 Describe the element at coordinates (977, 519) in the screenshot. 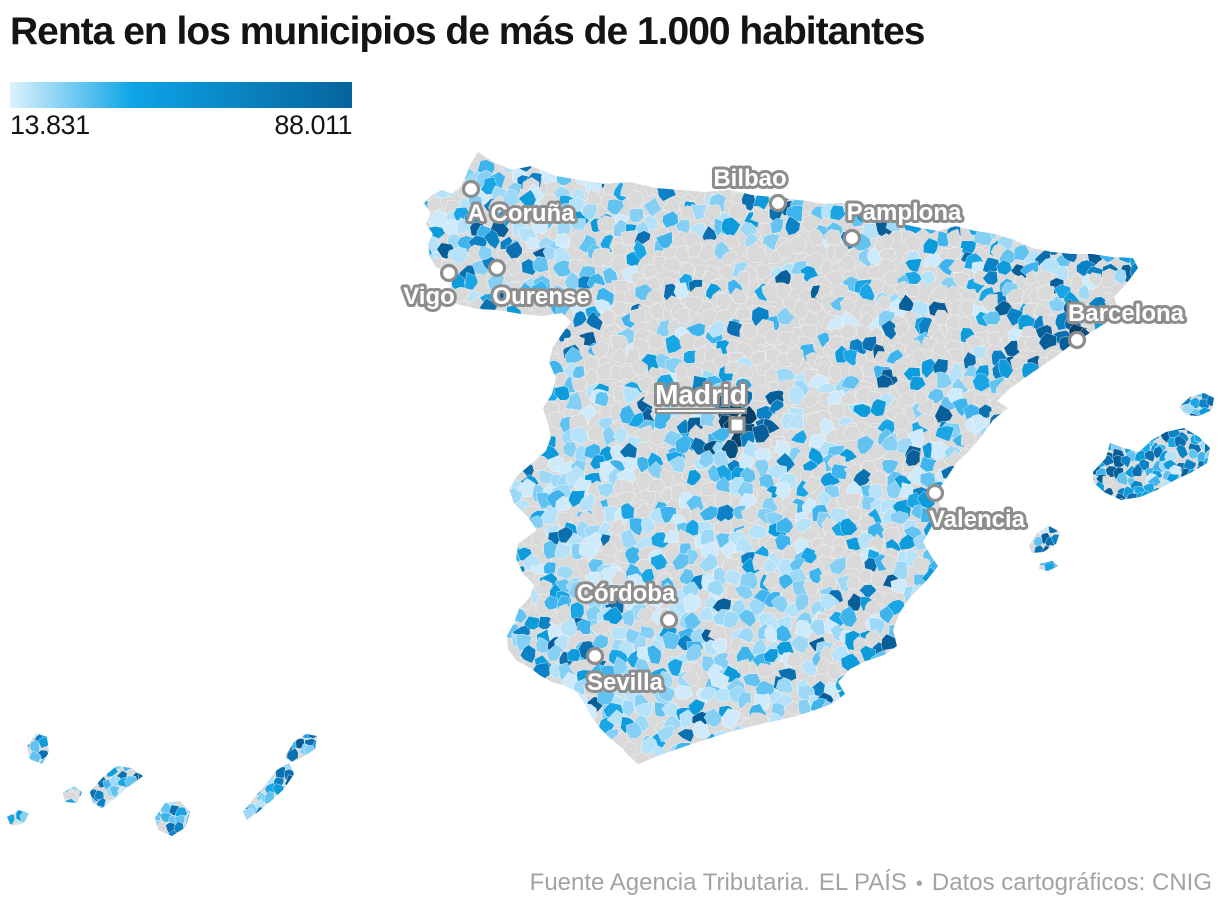

I see `city-name-label: Valencia` at that location.